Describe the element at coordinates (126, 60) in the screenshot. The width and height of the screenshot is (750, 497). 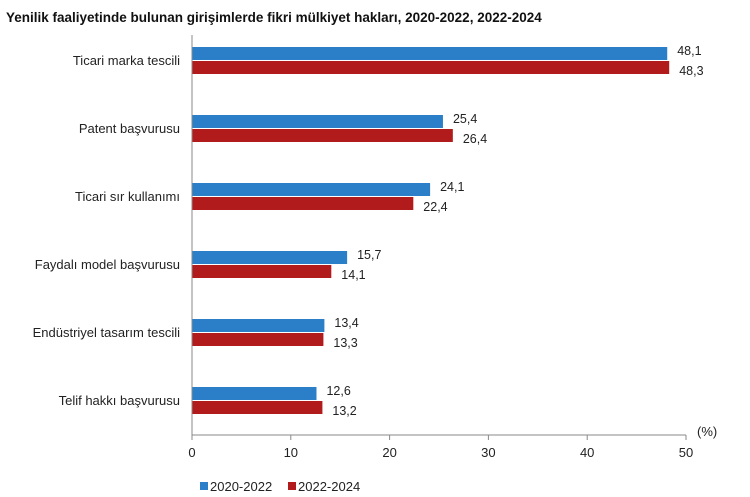
I see `category-label: Ticari marka tescili` at that location.